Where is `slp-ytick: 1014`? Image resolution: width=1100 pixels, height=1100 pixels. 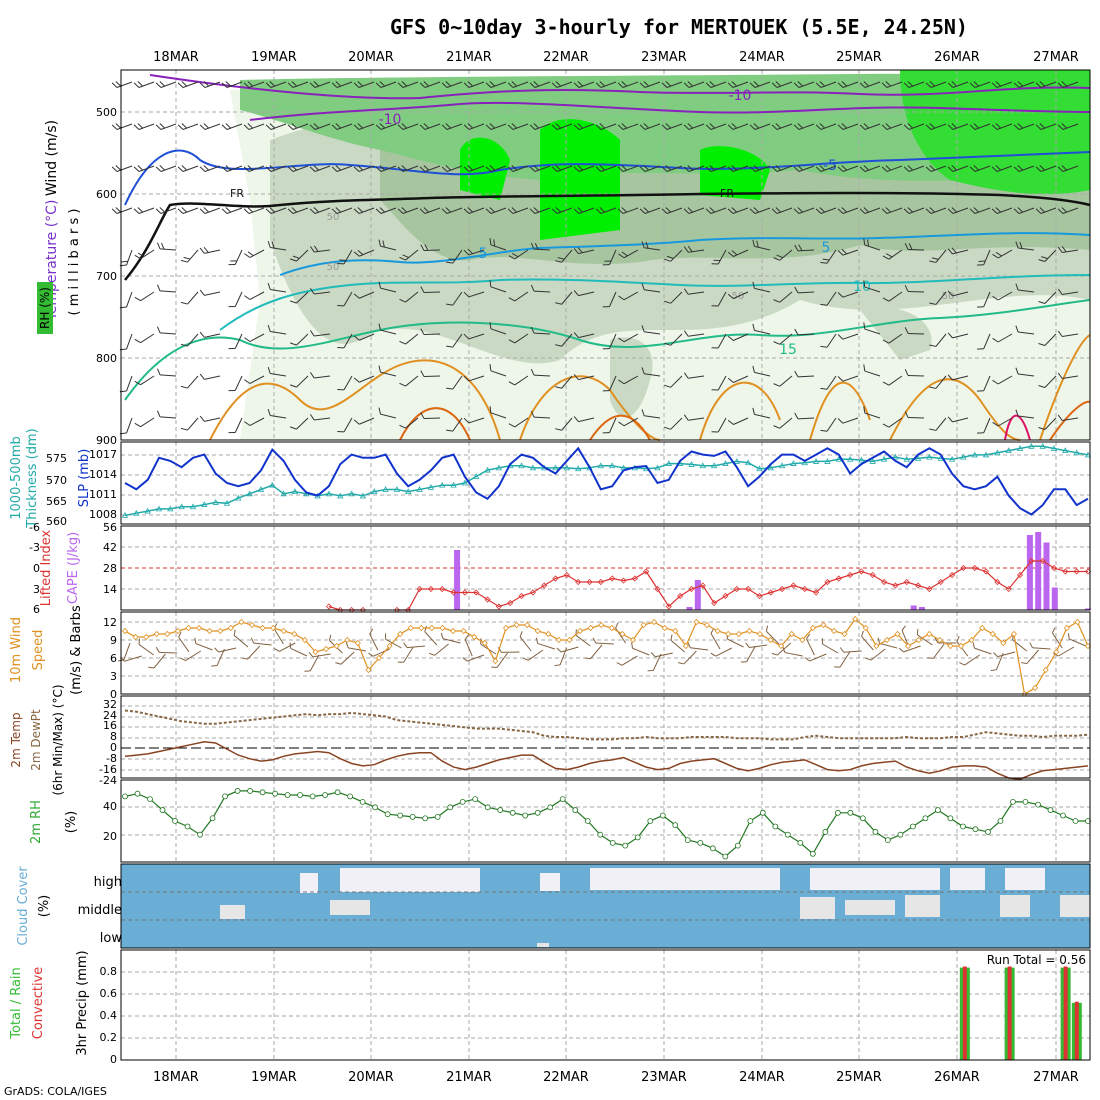 slp-ytick: 1014 is located at coordinates (103, 474).